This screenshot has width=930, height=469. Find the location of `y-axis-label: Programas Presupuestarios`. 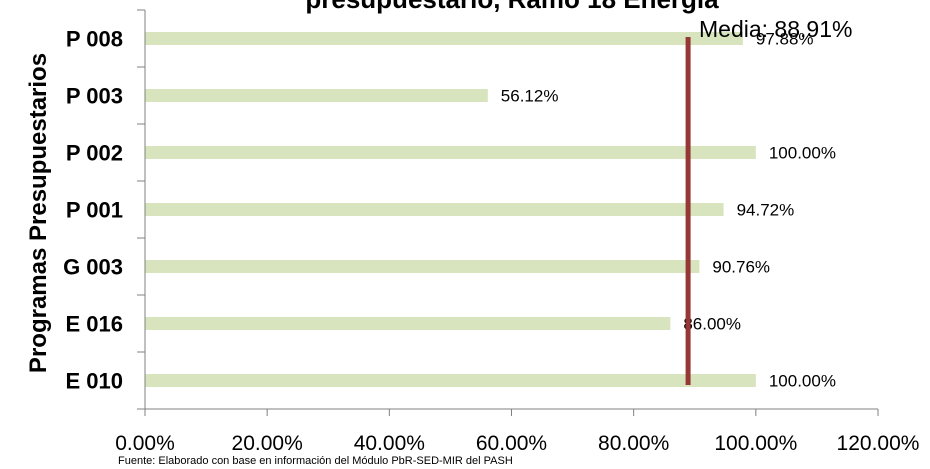

y-axis-label: Programas Presupuestarios is located at coordinates (38, 213).